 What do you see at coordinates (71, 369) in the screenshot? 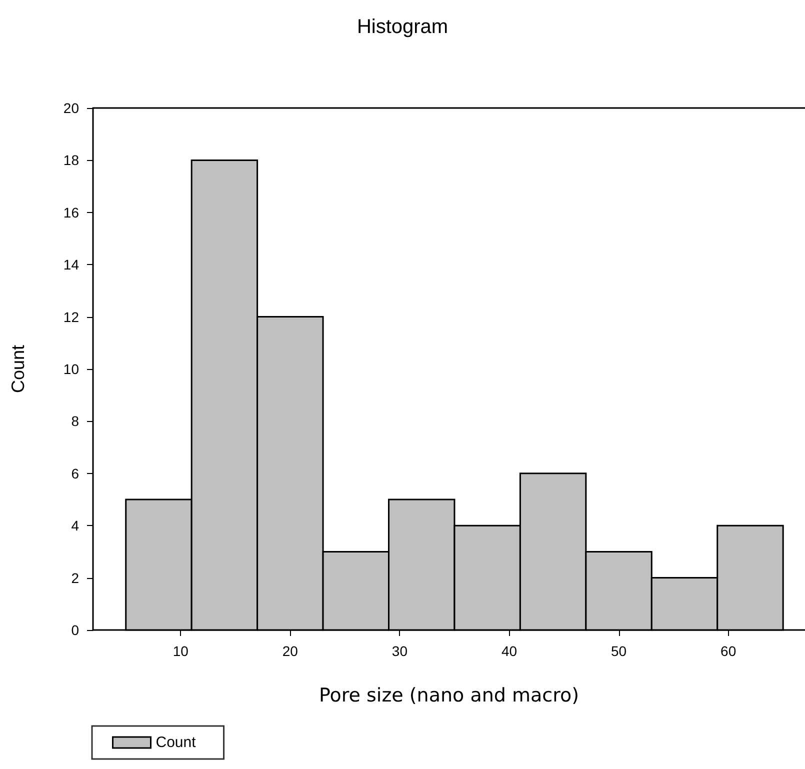
I see `y-tick-label: 10` at bounding box center [71, 369].